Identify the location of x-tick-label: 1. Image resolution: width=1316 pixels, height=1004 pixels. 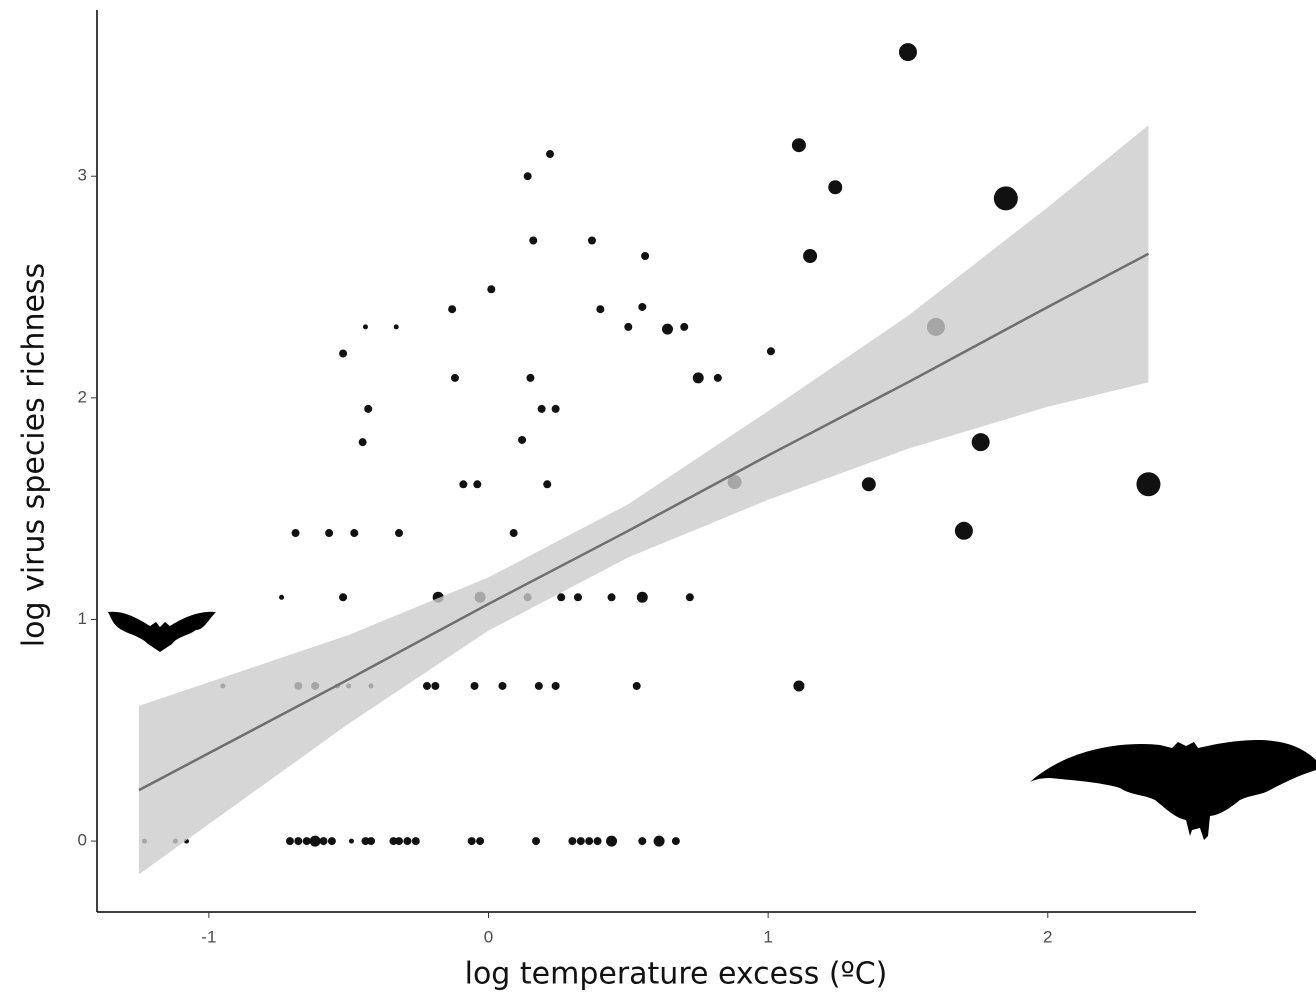
(767, 936).